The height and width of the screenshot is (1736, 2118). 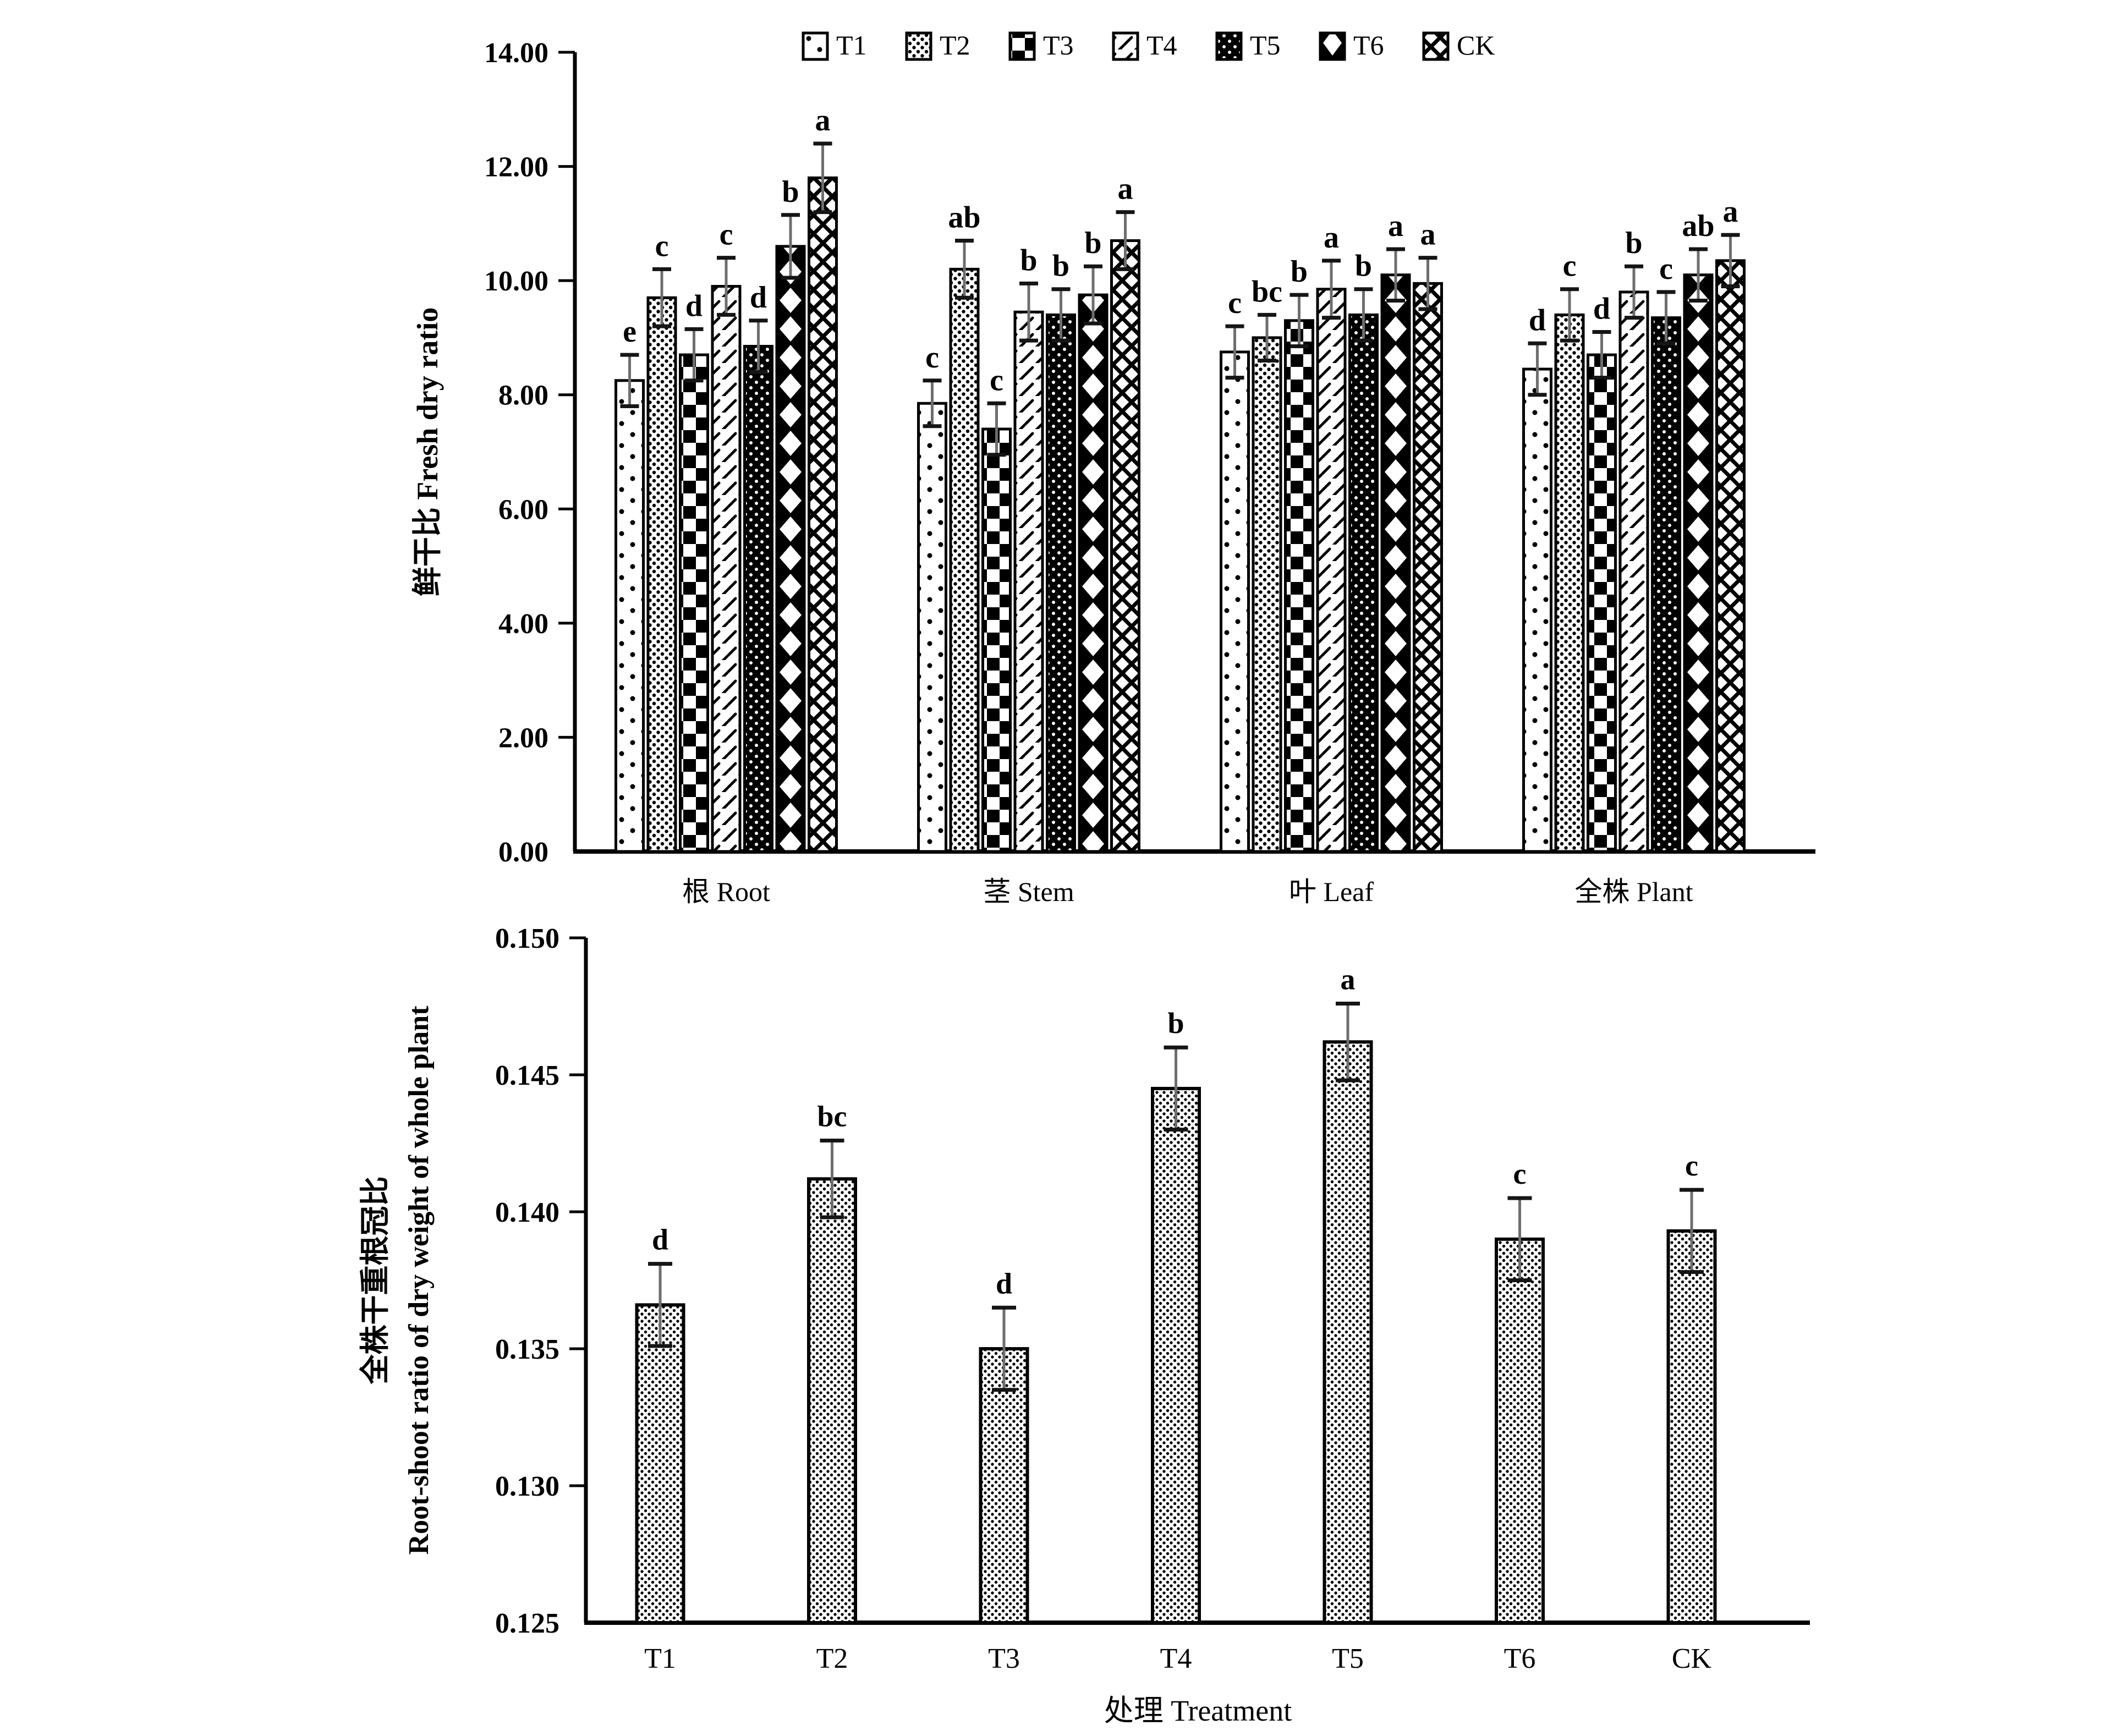 I want to click on x-axis-title: 处理 Treatment, so click(x=1198, y=1710).